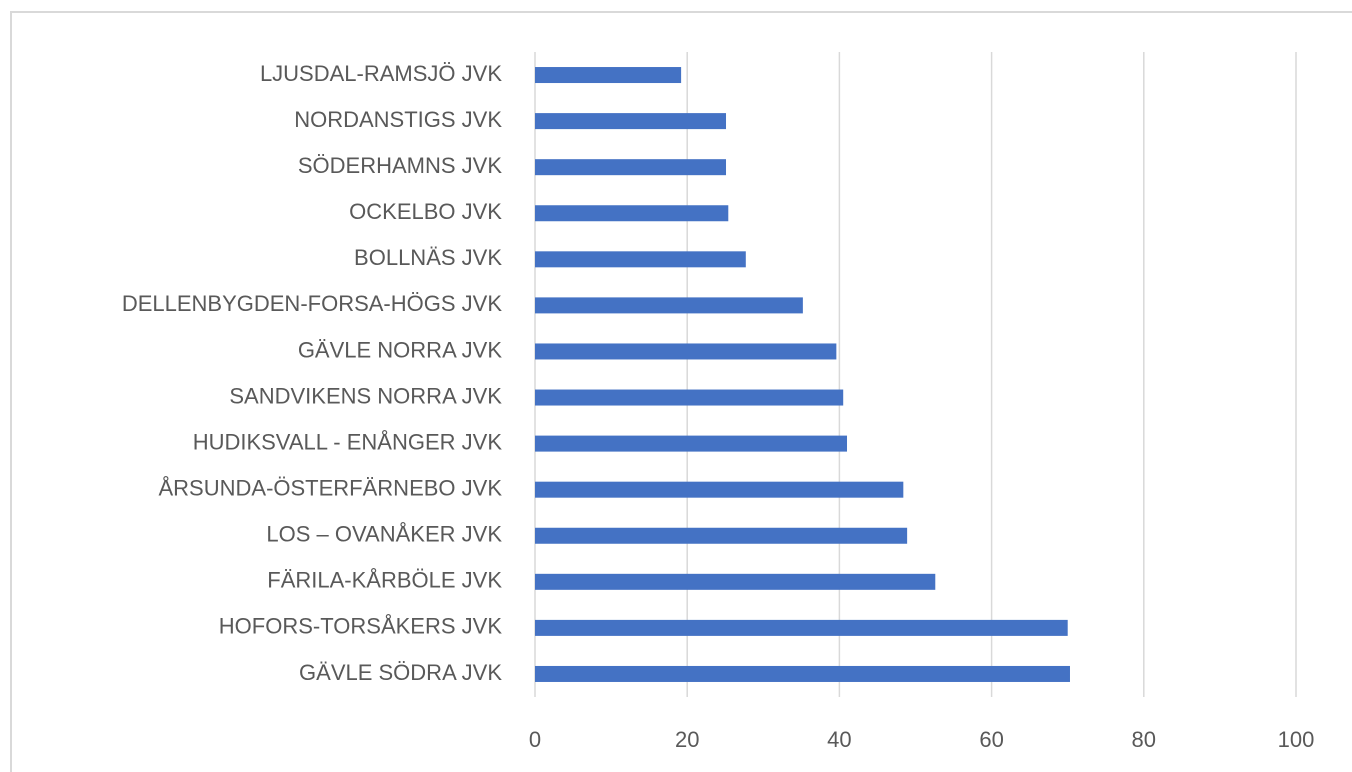  What do you see at coordinates (1296, 739) in the screenshot?
I see `x-tick-label: 100` at bounding box center [1296, 739].